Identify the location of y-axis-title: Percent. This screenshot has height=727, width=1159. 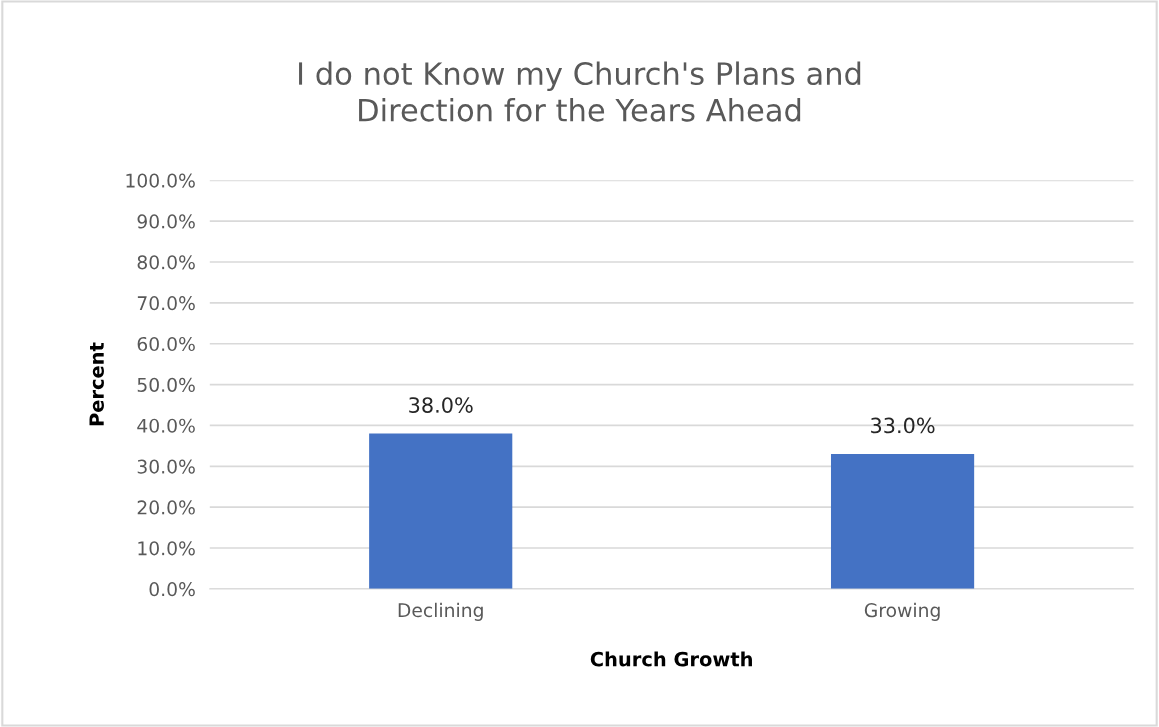
(96, 384).